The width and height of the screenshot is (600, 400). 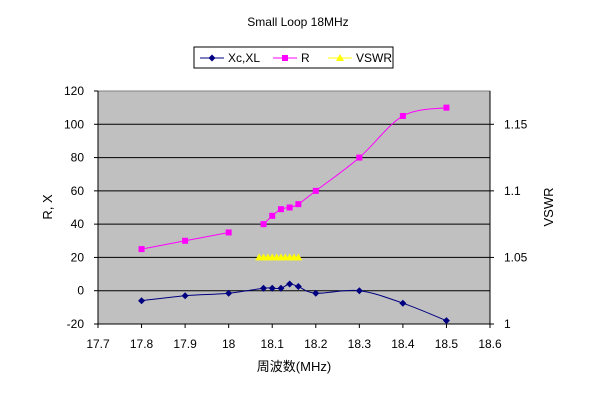 What do you see at coordinates (74, 124) in the screenshot?
I see `y-tick-label: 100` at bounding box center [74, 124].